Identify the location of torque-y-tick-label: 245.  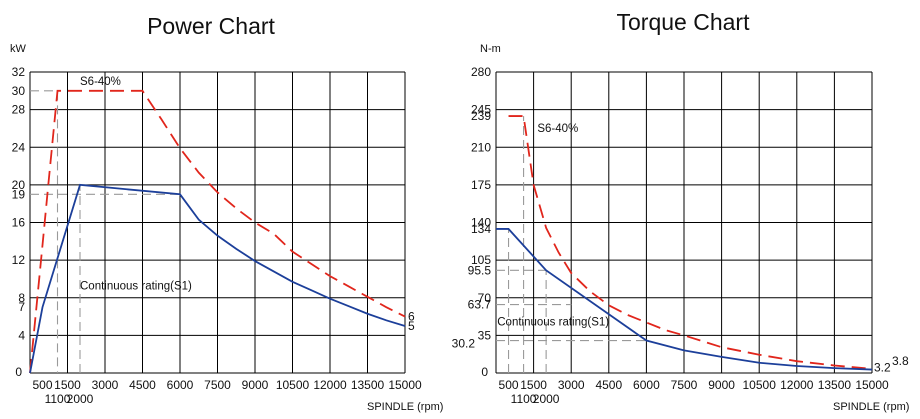
(481, 110).